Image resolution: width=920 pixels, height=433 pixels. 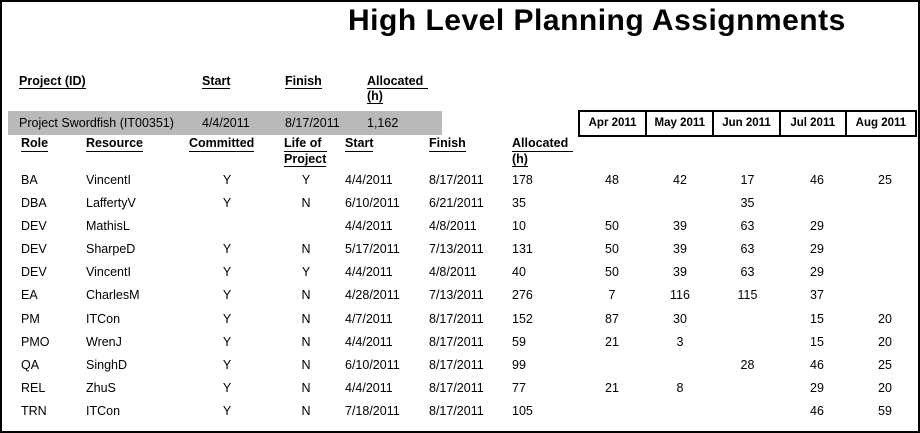 I want to click on cell-allocated-hours: 59, so click(x=519, y=341).